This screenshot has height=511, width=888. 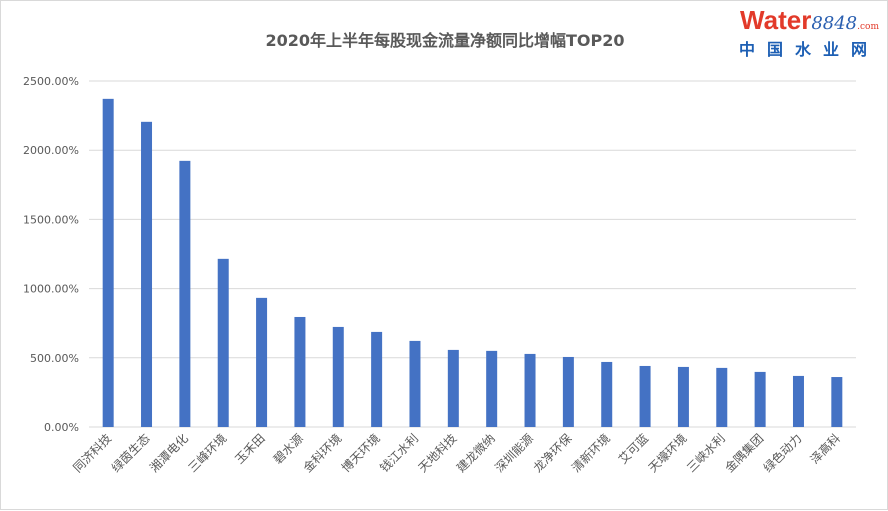 I want to click on watermark-logo: Water8848.com 中国水业网, so click(x=809, y=32).